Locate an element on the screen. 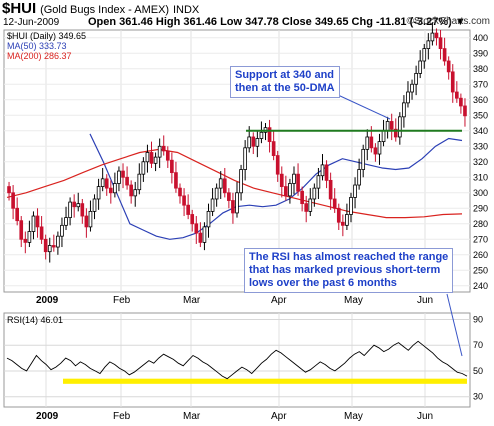 This screenshot has width=494, height=426. price-y-tick-label: 360 is located at coordinates (480, 100).